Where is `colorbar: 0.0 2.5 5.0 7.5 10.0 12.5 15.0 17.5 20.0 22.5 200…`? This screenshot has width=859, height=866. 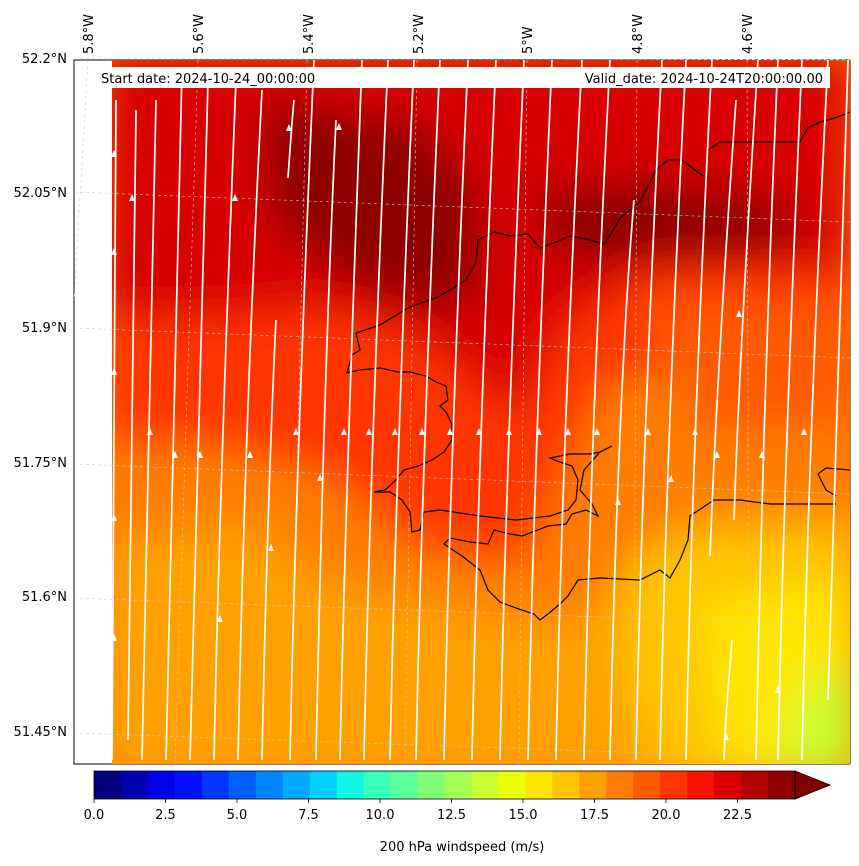 colorbar: 0.0 2.5 5.0 7.5 10.0 12.5 15.0 17.5 20.0 22.5 200… is located at coordinates (458, 812).